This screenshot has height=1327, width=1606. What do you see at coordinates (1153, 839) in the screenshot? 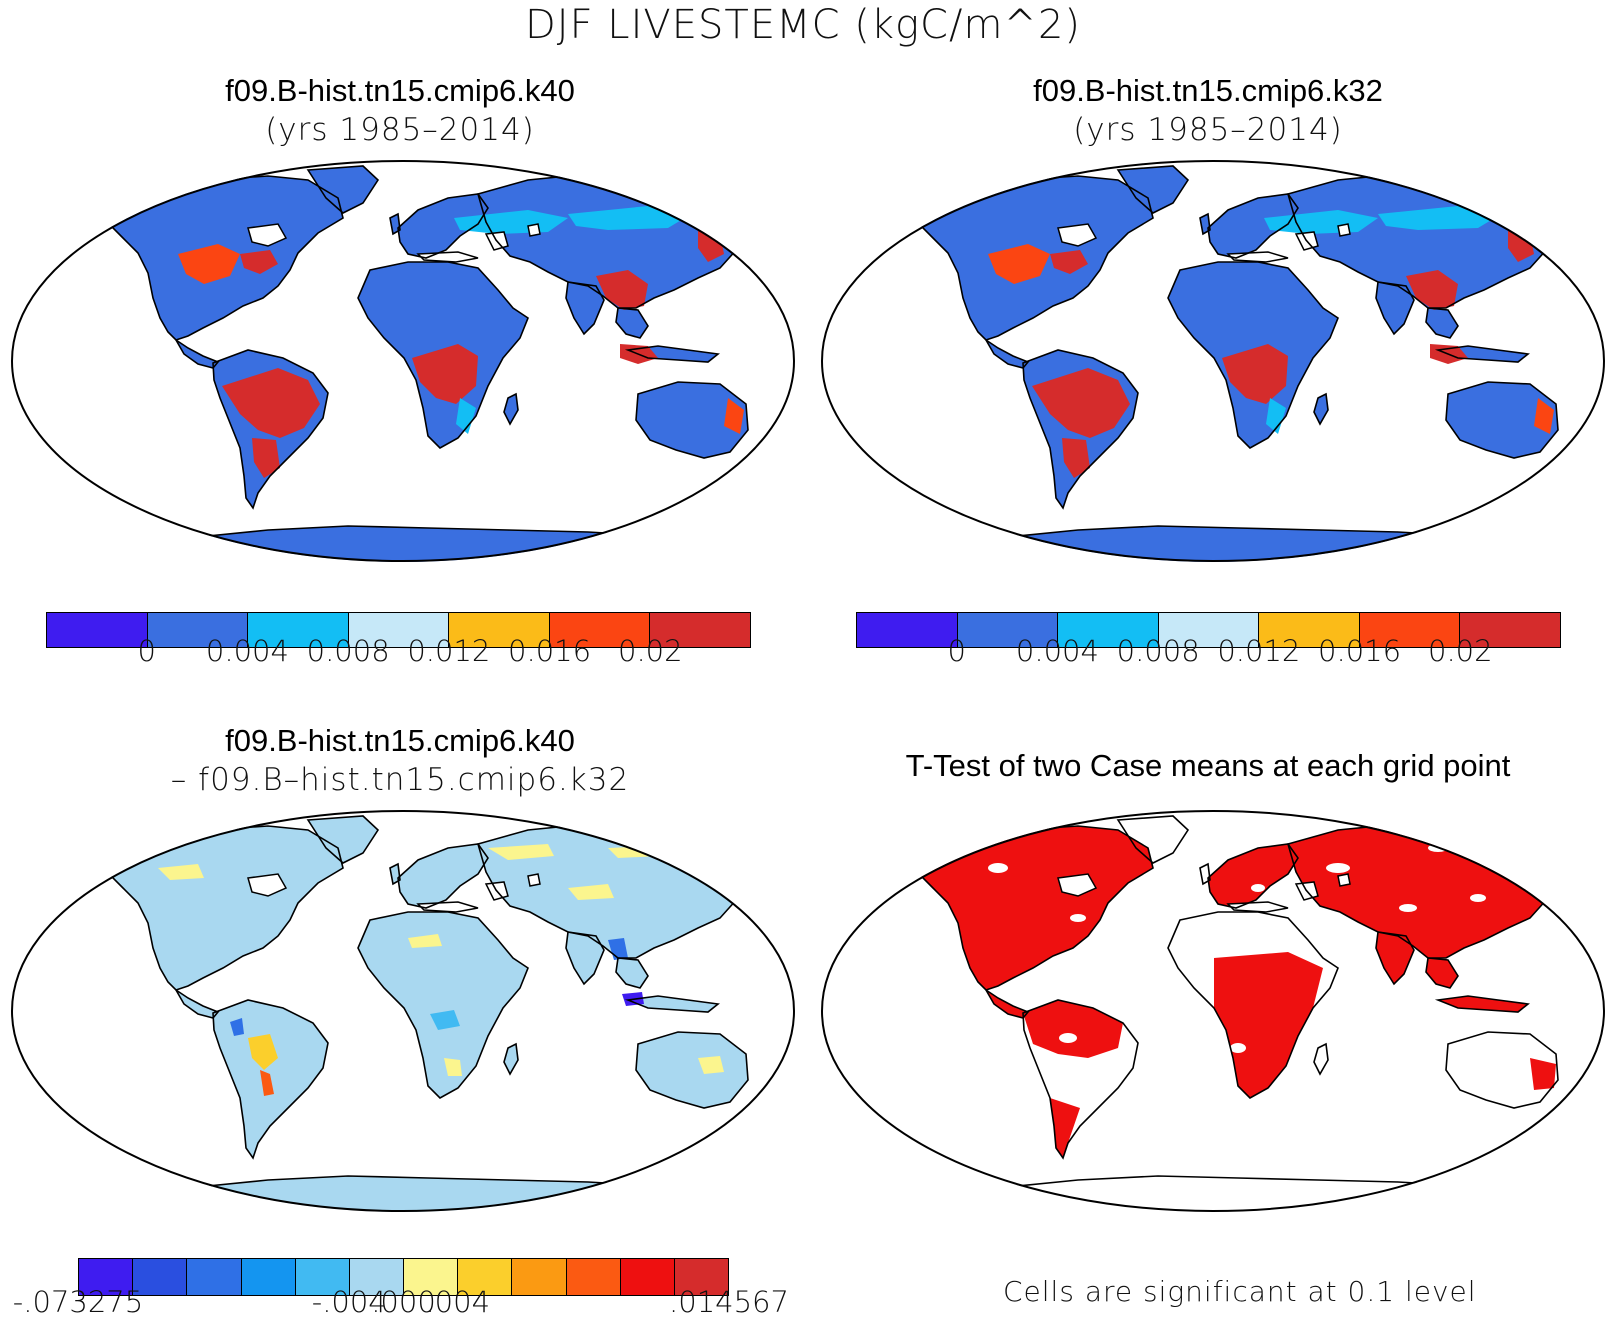
I see `continent-greenland` at bounding box center [1153, 839].